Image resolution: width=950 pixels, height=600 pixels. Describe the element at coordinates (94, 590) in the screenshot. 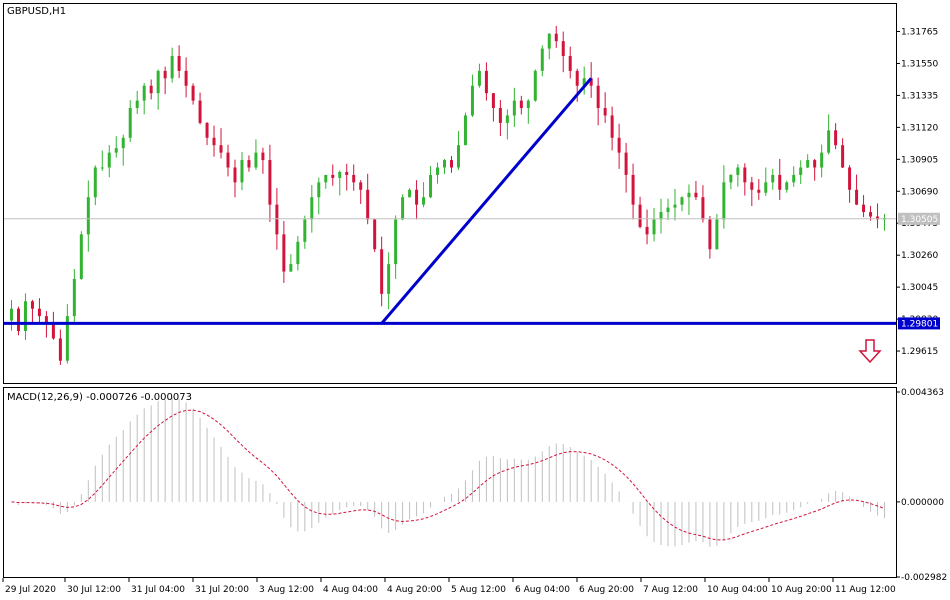

I see `time-tick-label: 30 Jul 12:00` at that location.